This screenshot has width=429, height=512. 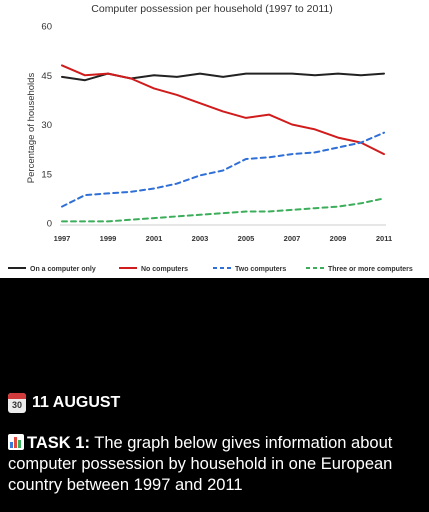 I want to click on y-tick-label: 45, so click(x=46, y=76).